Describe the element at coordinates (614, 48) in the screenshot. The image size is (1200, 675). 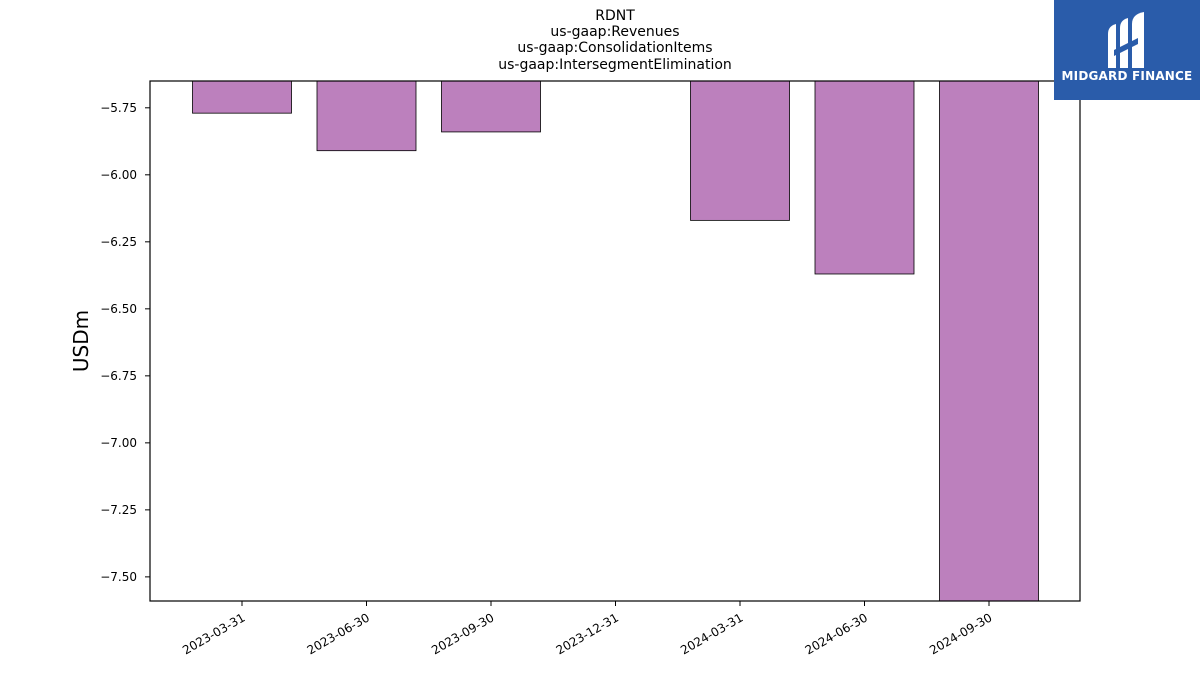
I see `chart-title-line: us-gaap:ConsolidationItems` at that location.